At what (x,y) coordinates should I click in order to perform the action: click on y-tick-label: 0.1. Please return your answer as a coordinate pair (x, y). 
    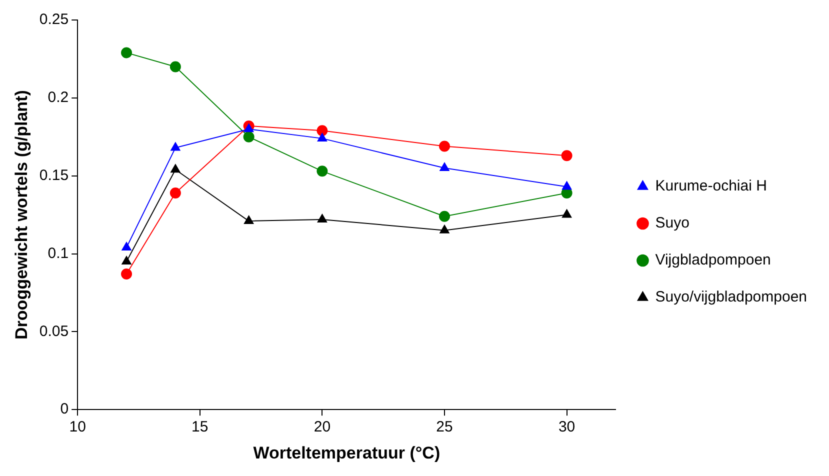
    Looking at the image, I should click on (58, 253).